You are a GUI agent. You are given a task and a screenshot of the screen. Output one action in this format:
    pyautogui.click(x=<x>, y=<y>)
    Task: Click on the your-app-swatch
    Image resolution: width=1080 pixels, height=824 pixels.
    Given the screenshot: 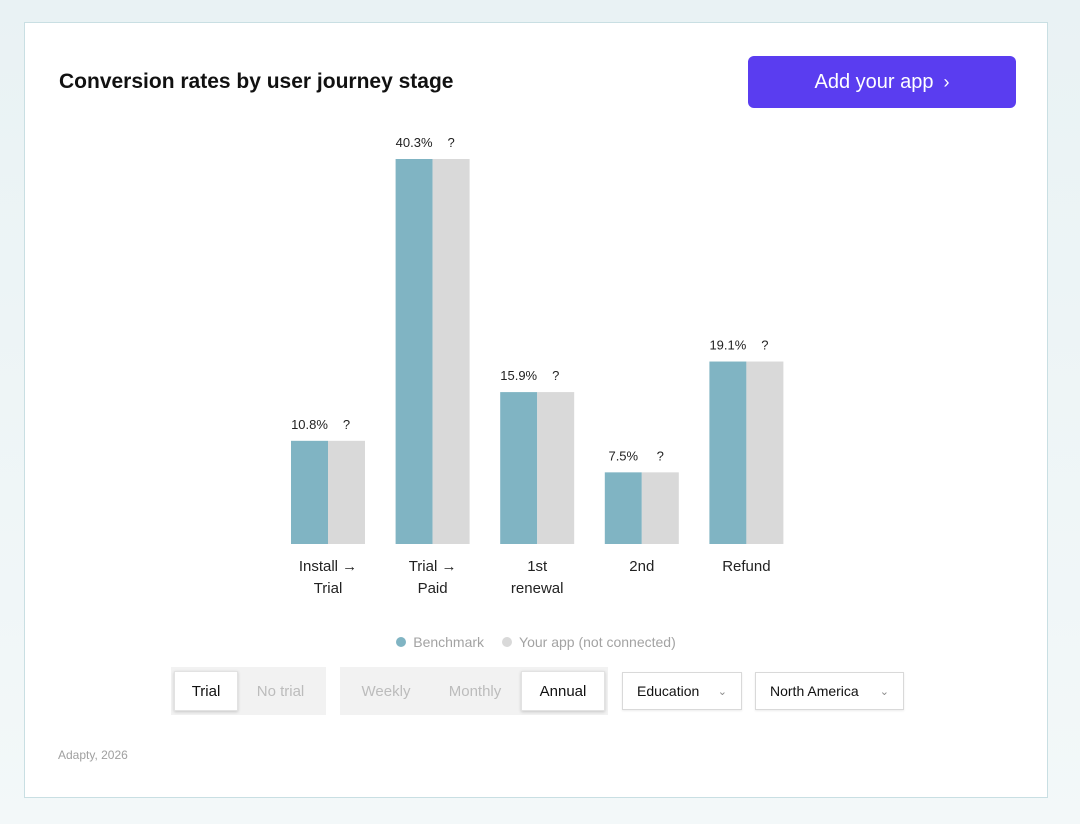 What is the action you would take?
    pyautogui.click(x=507, y=642)
    